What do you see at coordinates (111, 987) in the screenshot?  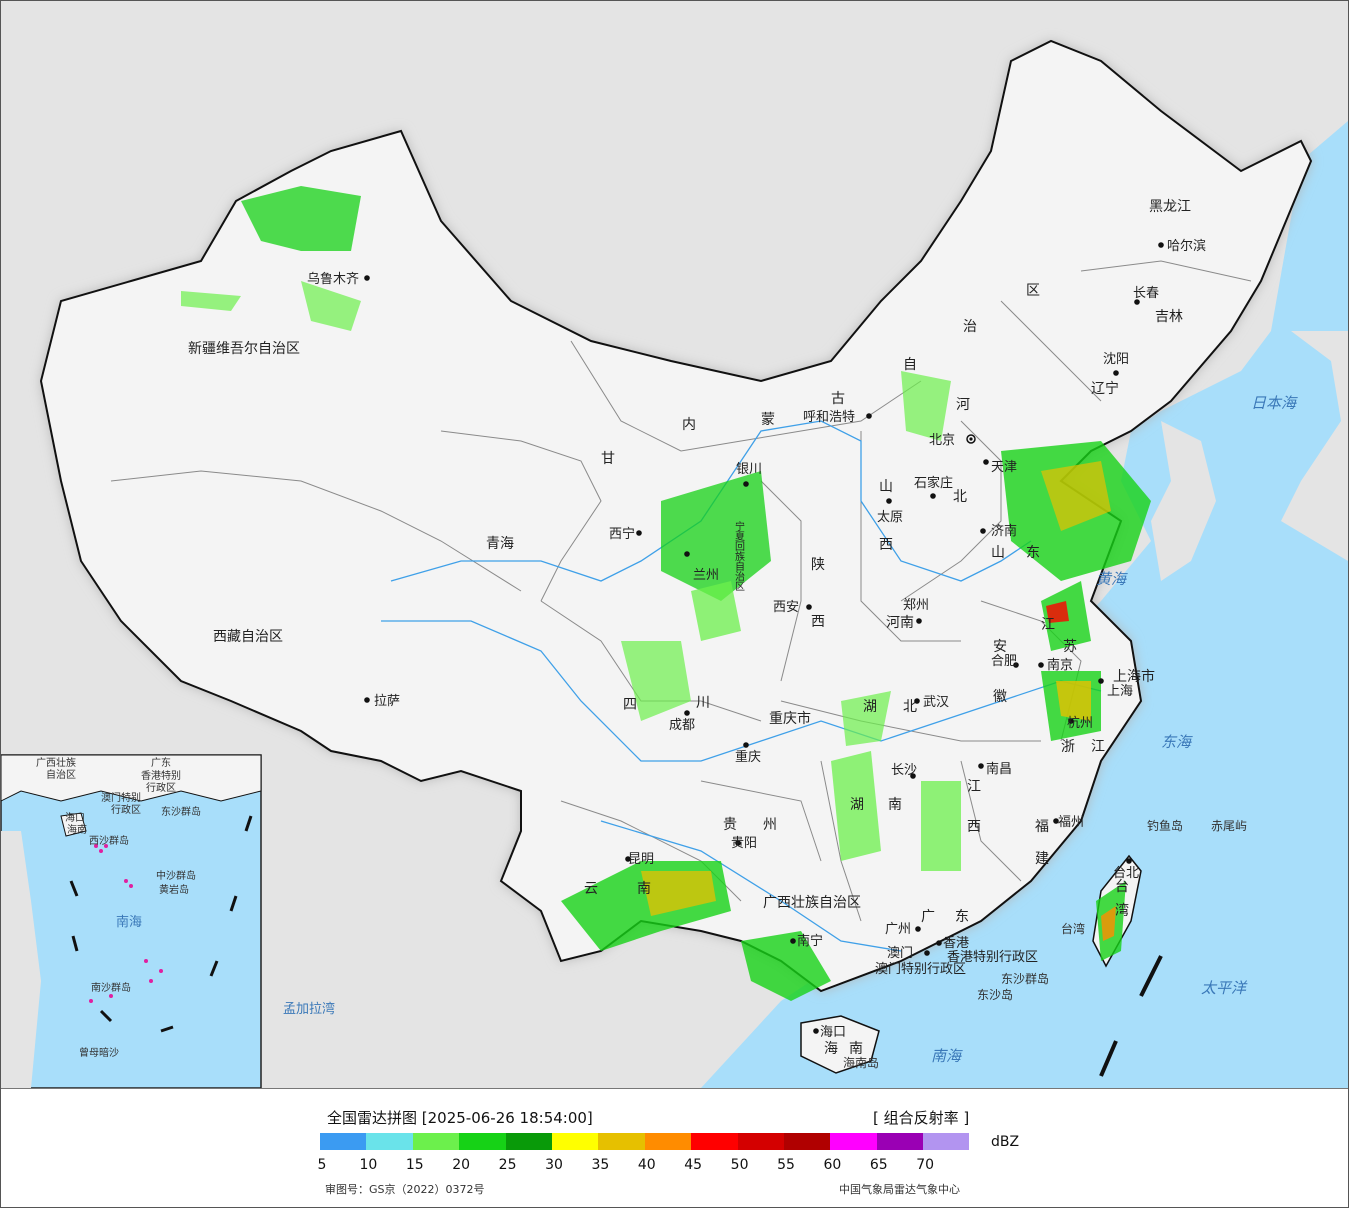 I see `svg-text: 南沙群岛` at bounding box center [111, 987].